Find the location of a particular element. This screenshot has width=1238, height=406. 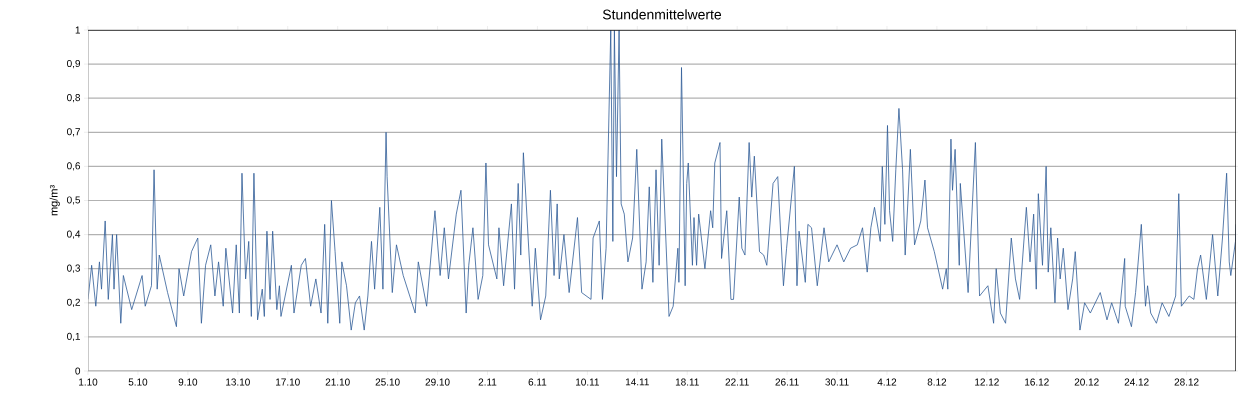

x-tick-label: 29.10 is located at coordinates (437, 382).